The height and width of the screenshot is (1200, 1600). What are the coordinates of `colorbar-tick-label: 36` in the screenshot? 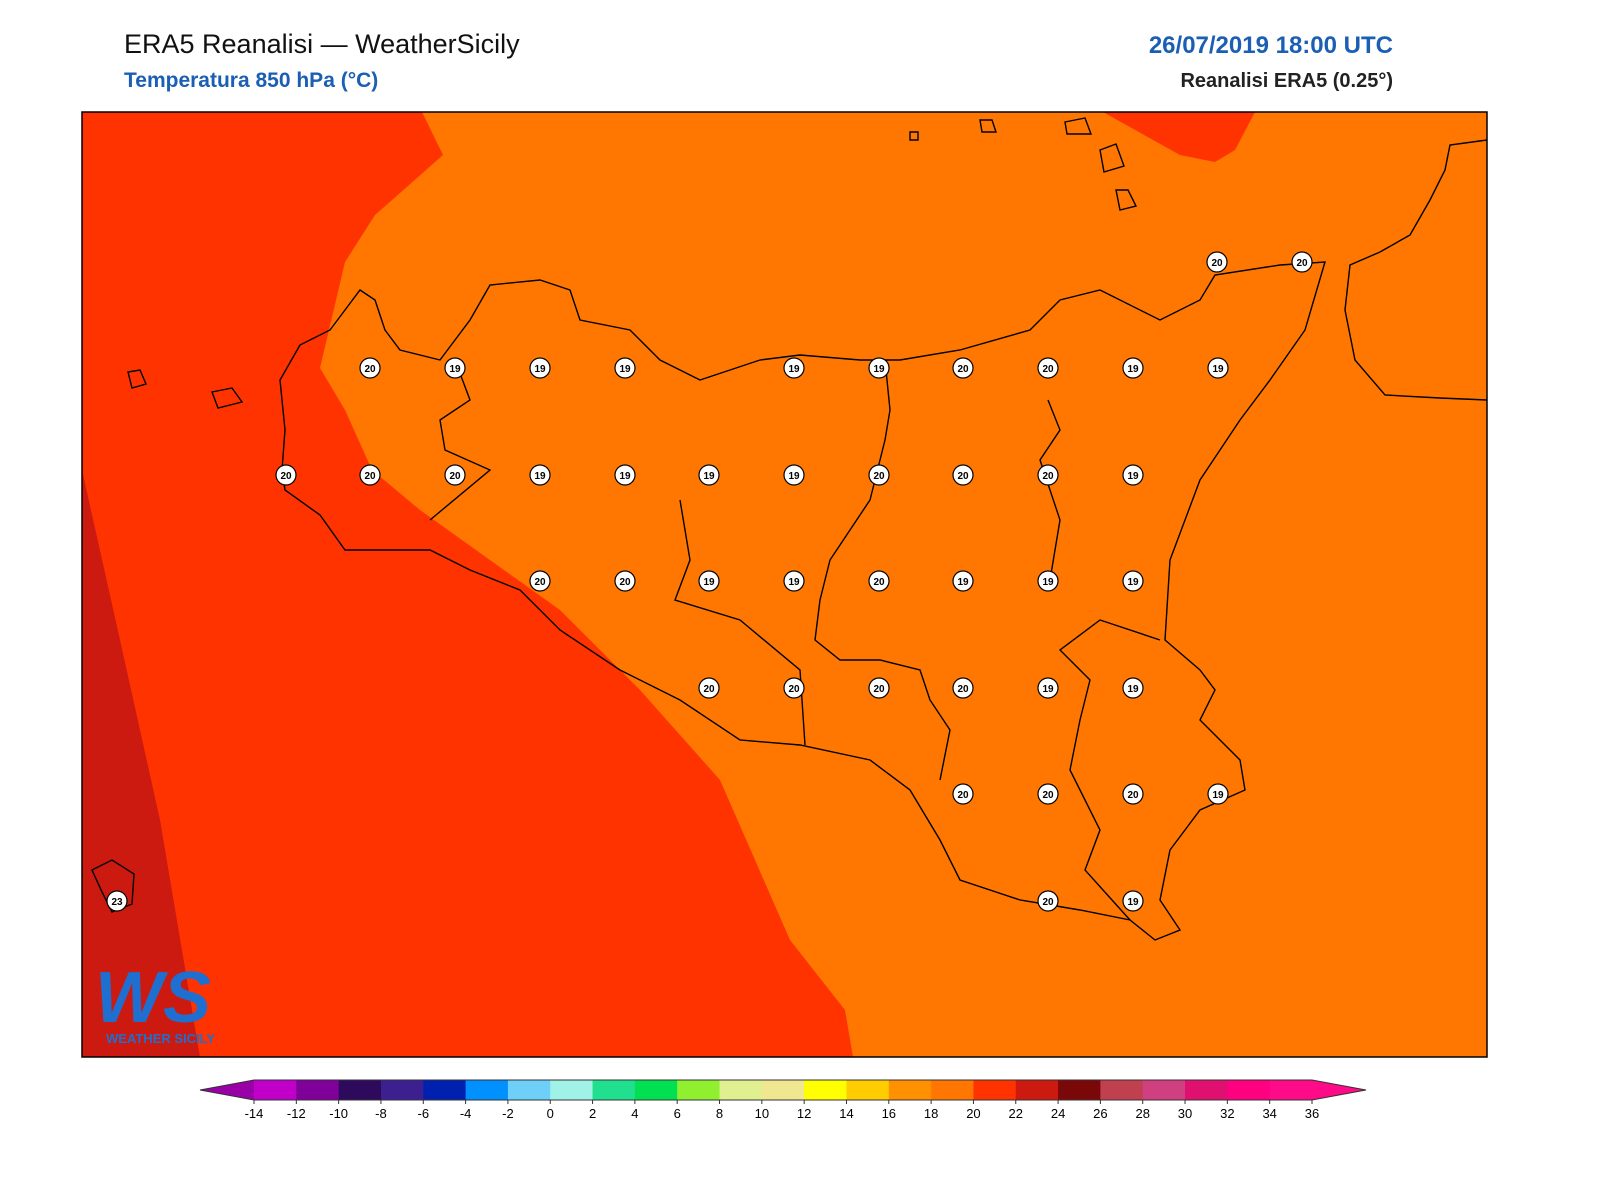 It's located at (1312, 1113).